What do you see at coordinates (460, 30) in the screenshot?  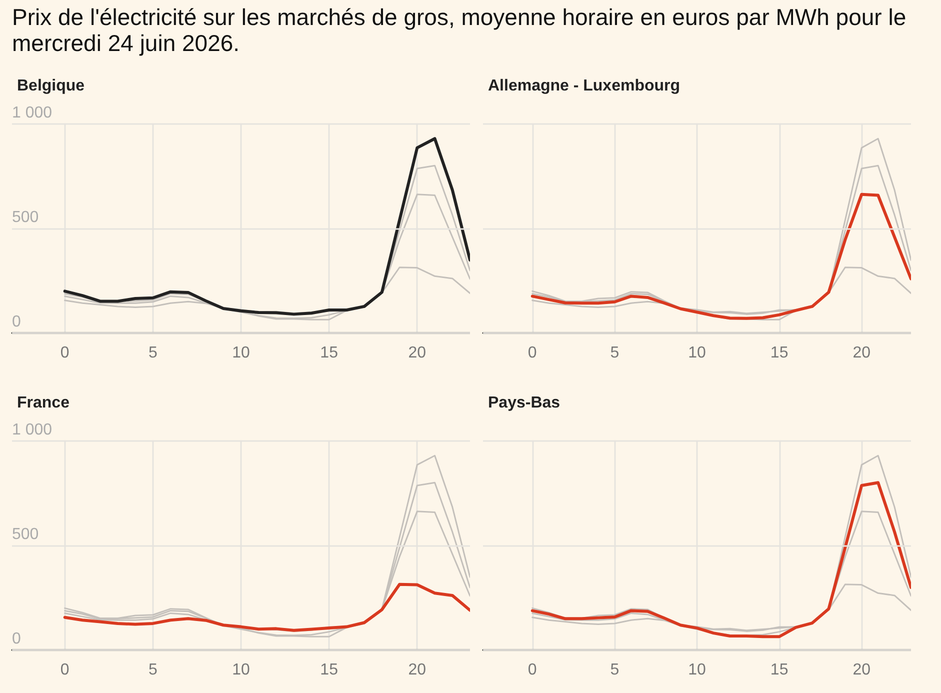 I see `chart-title: Prix de l'électricité sur les marchés de gros, moyenne horaire en euros par MWh pour le mercredi 24 juin 2026.` at bounding box center [460, 30].